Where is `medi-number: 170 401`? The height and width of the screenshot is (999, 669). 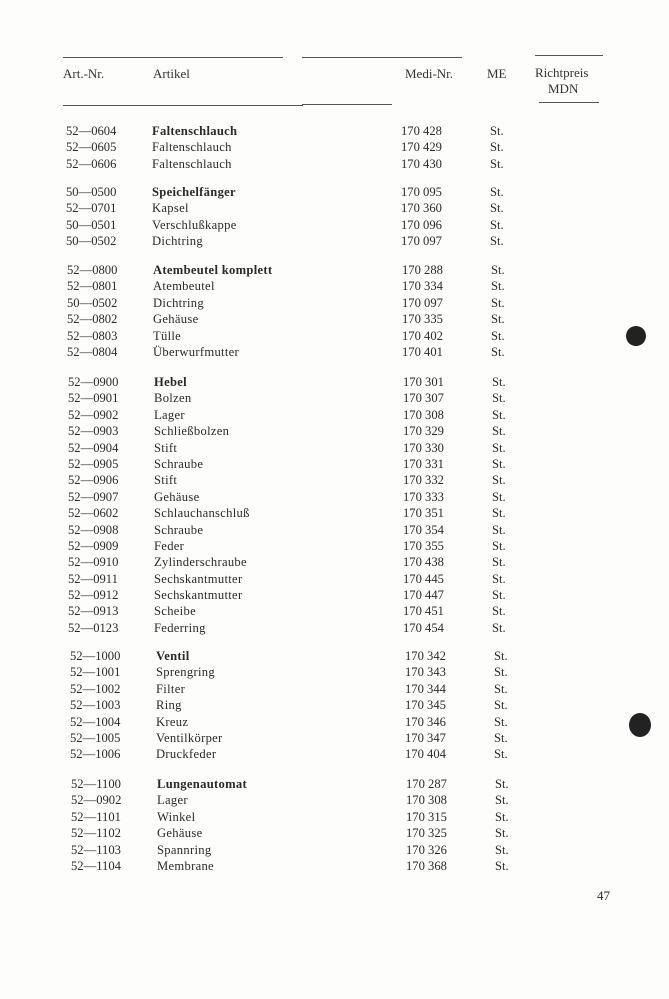
medi-number: 170 401 is located at coordinates (422, 351).